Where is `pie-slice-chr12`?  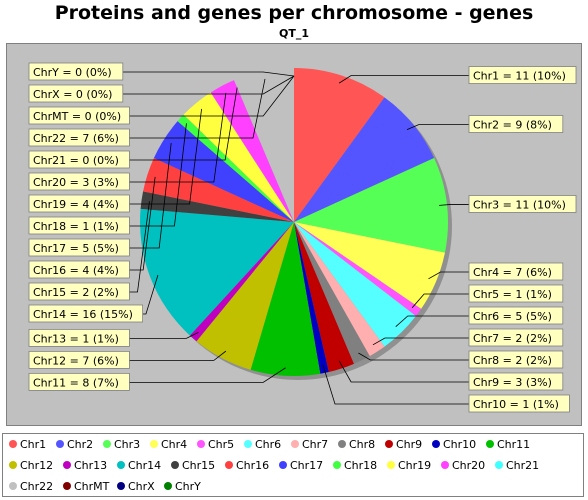 pie-slice-chr12 is located at coordinates (245, 296).